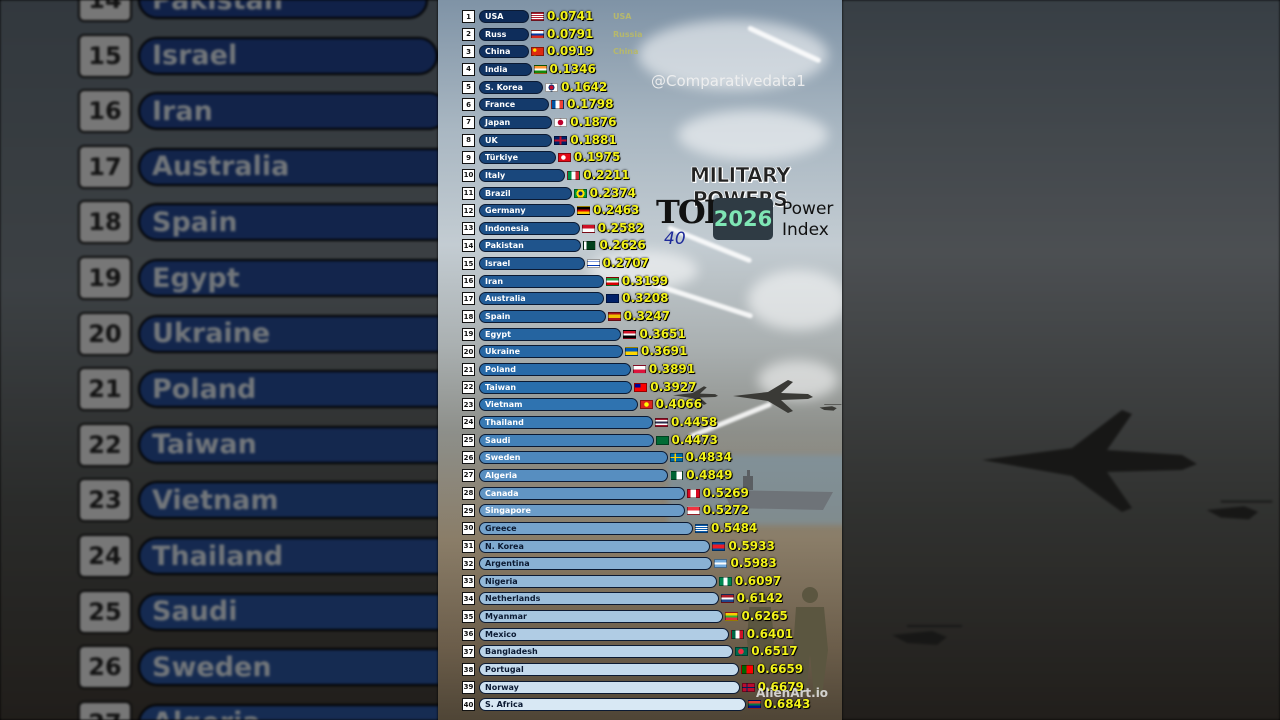 Image resolution: width=1280 pixels, height=720 pixels. What do you see at coordinates (468, 493) in the screenshot?
I see `rank-number: 28` at bounding box center [468, 493].